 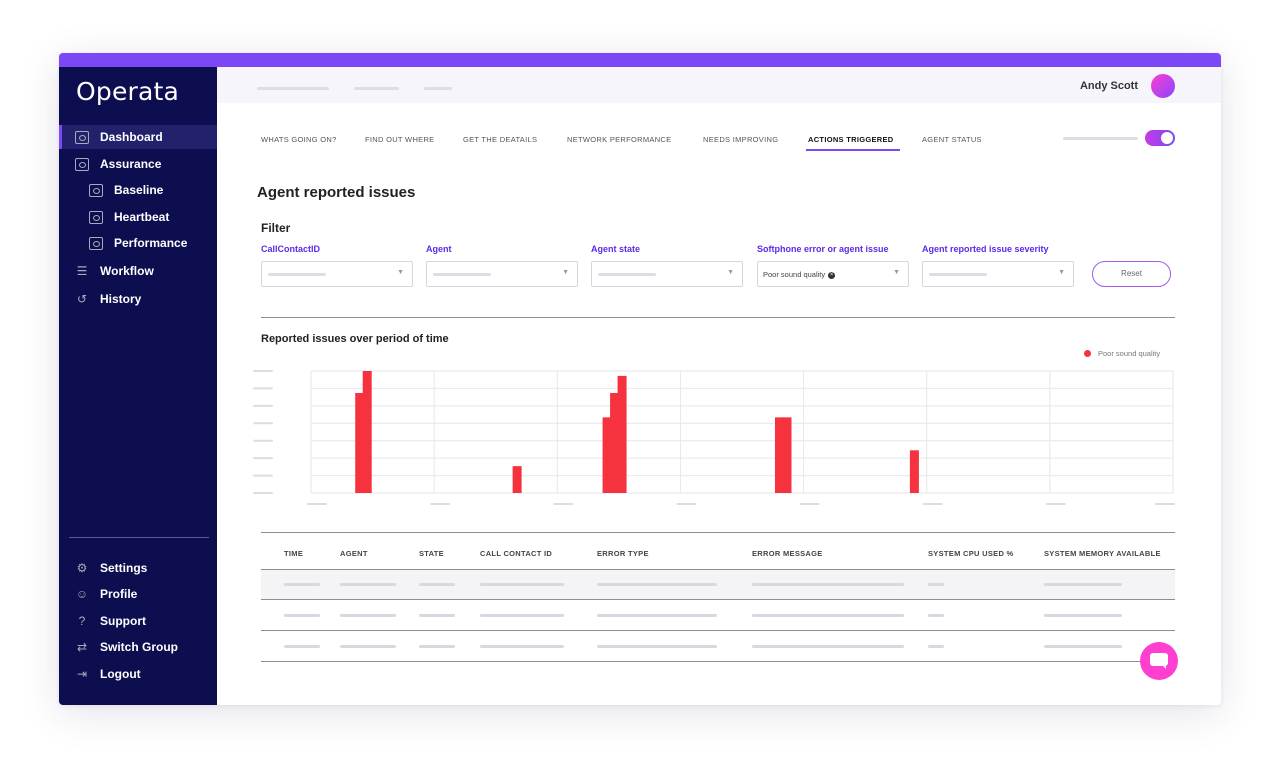 What do you see at coordinates (502, 274) in the screenshot?
I see `filter-select-agent: ▼` at bounding box center [502, 274].